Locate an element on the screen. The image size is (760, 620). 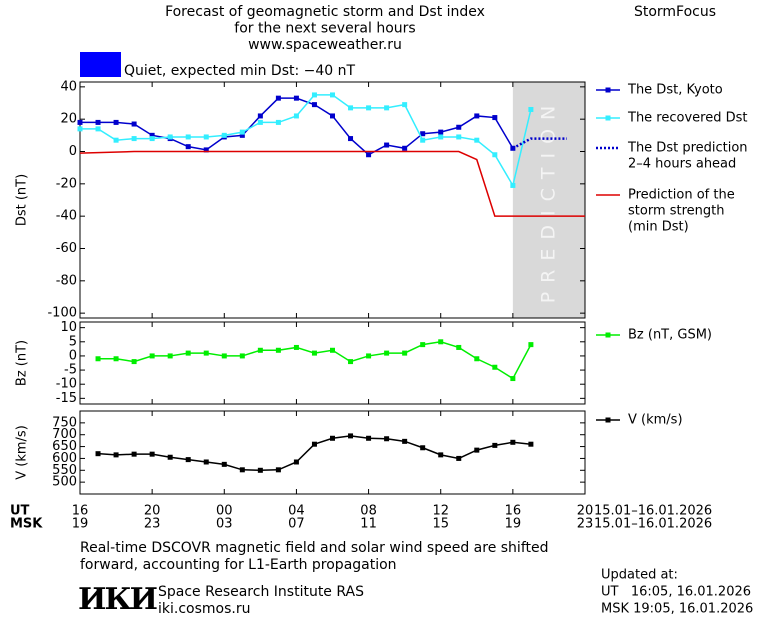
logo: ИКИ is located at coordinates (117, 599).